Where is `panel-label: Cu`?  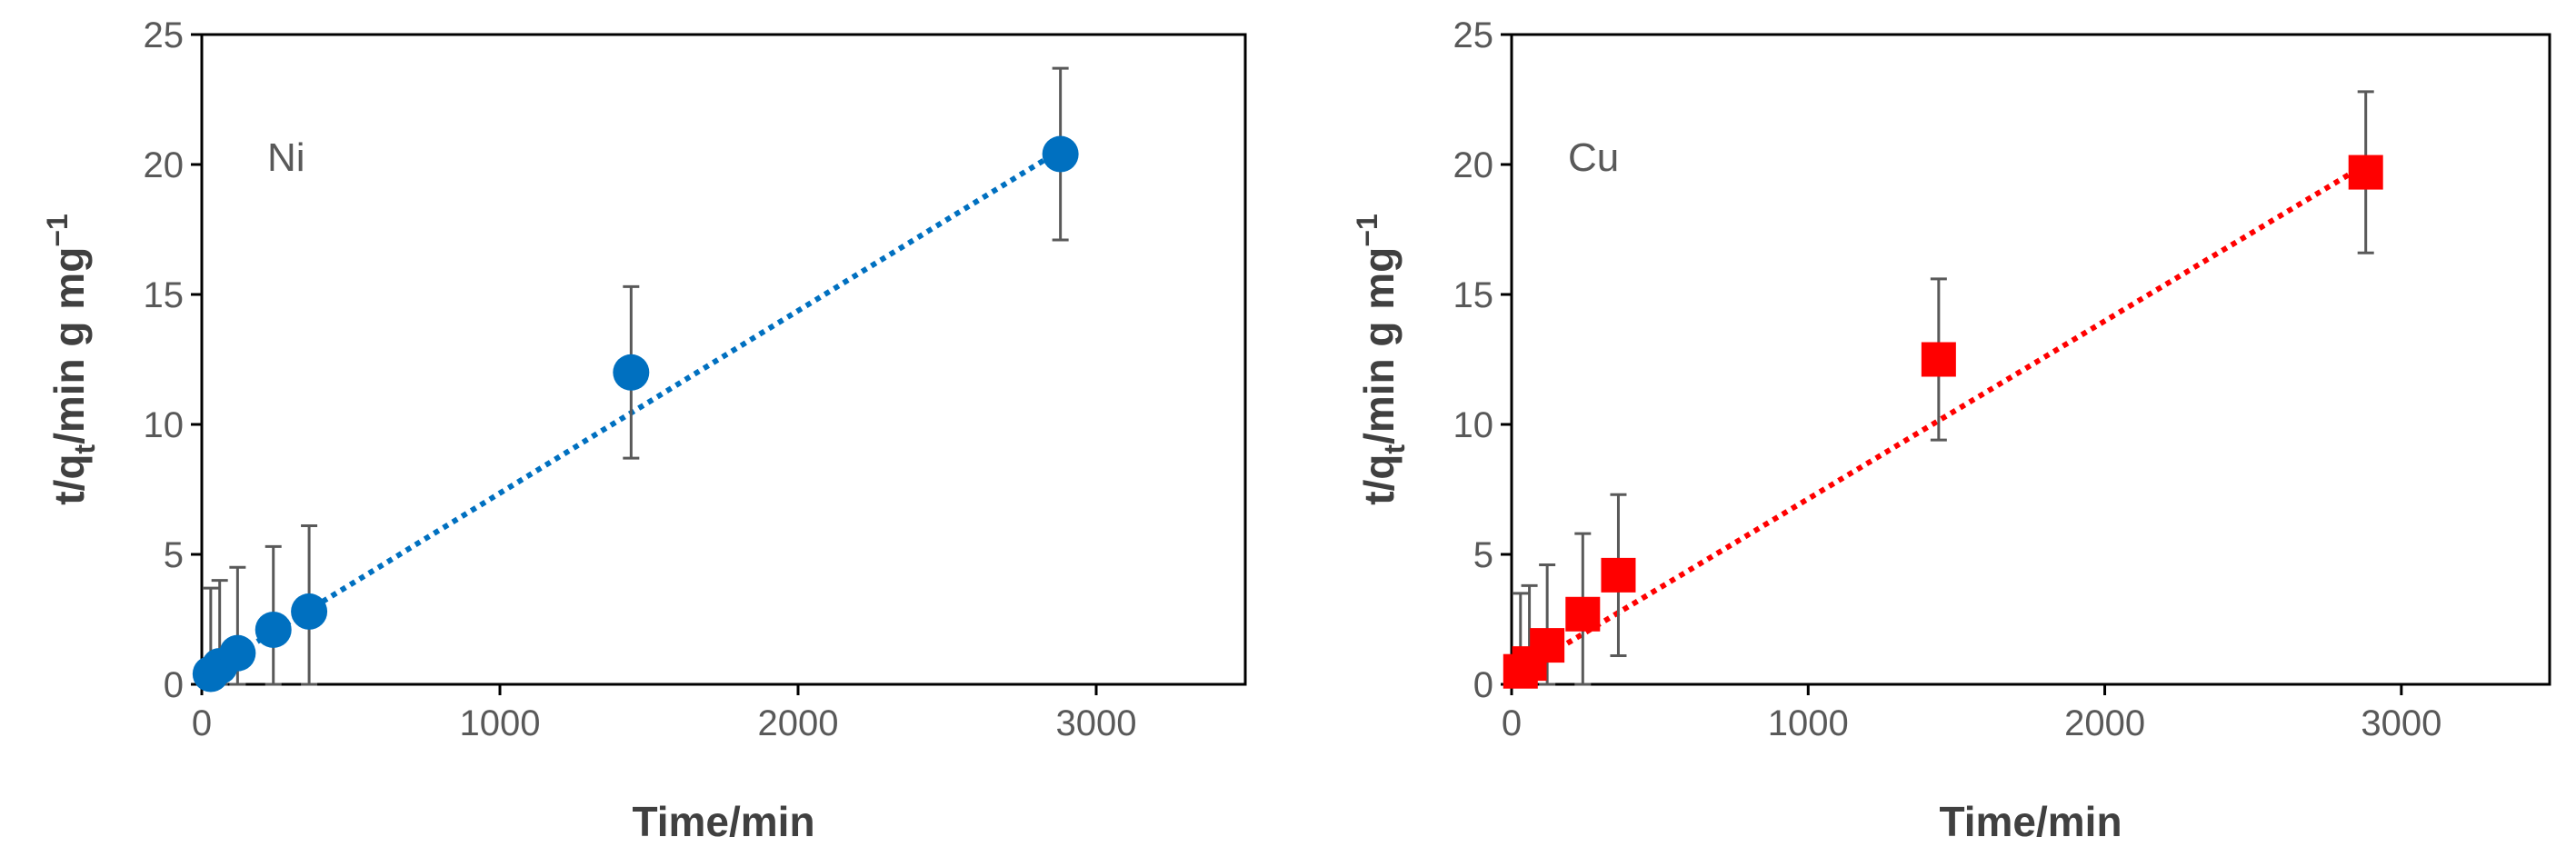
panel-label: Cu is located at coordinates (1593, 157).